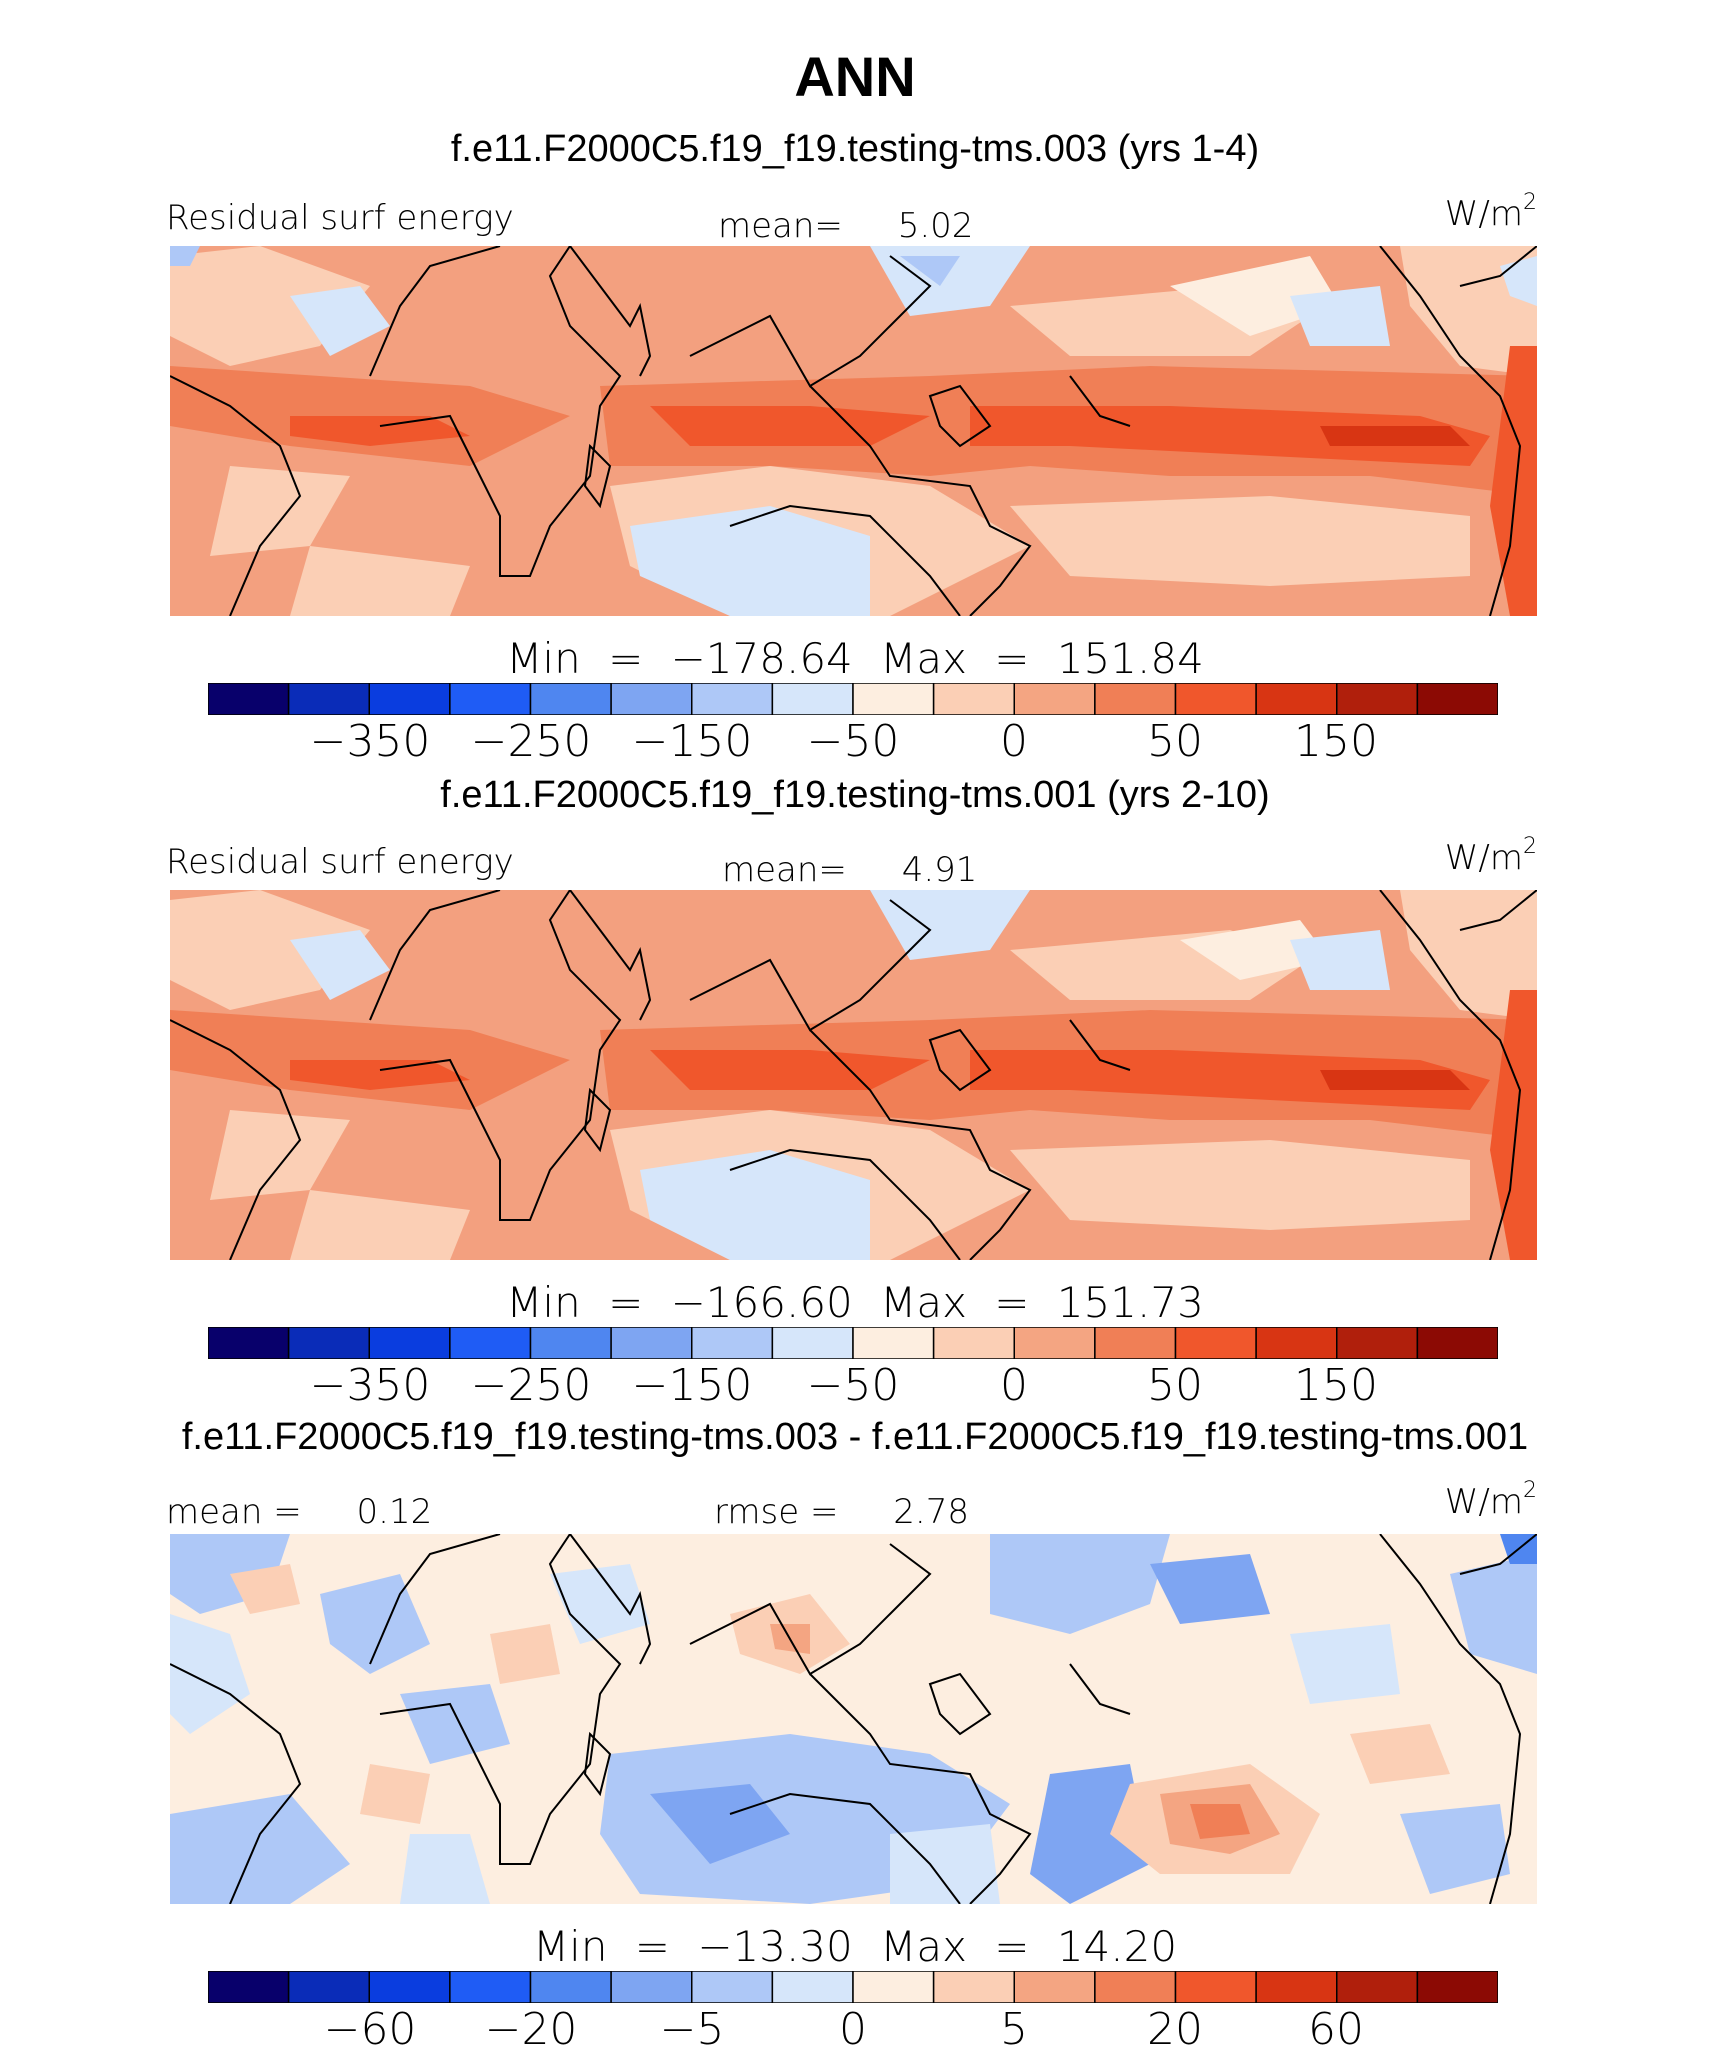  Describe the element at coordinates (1490, 212) in the screenshot. I see `panel-1-units: W/m2` at that location.